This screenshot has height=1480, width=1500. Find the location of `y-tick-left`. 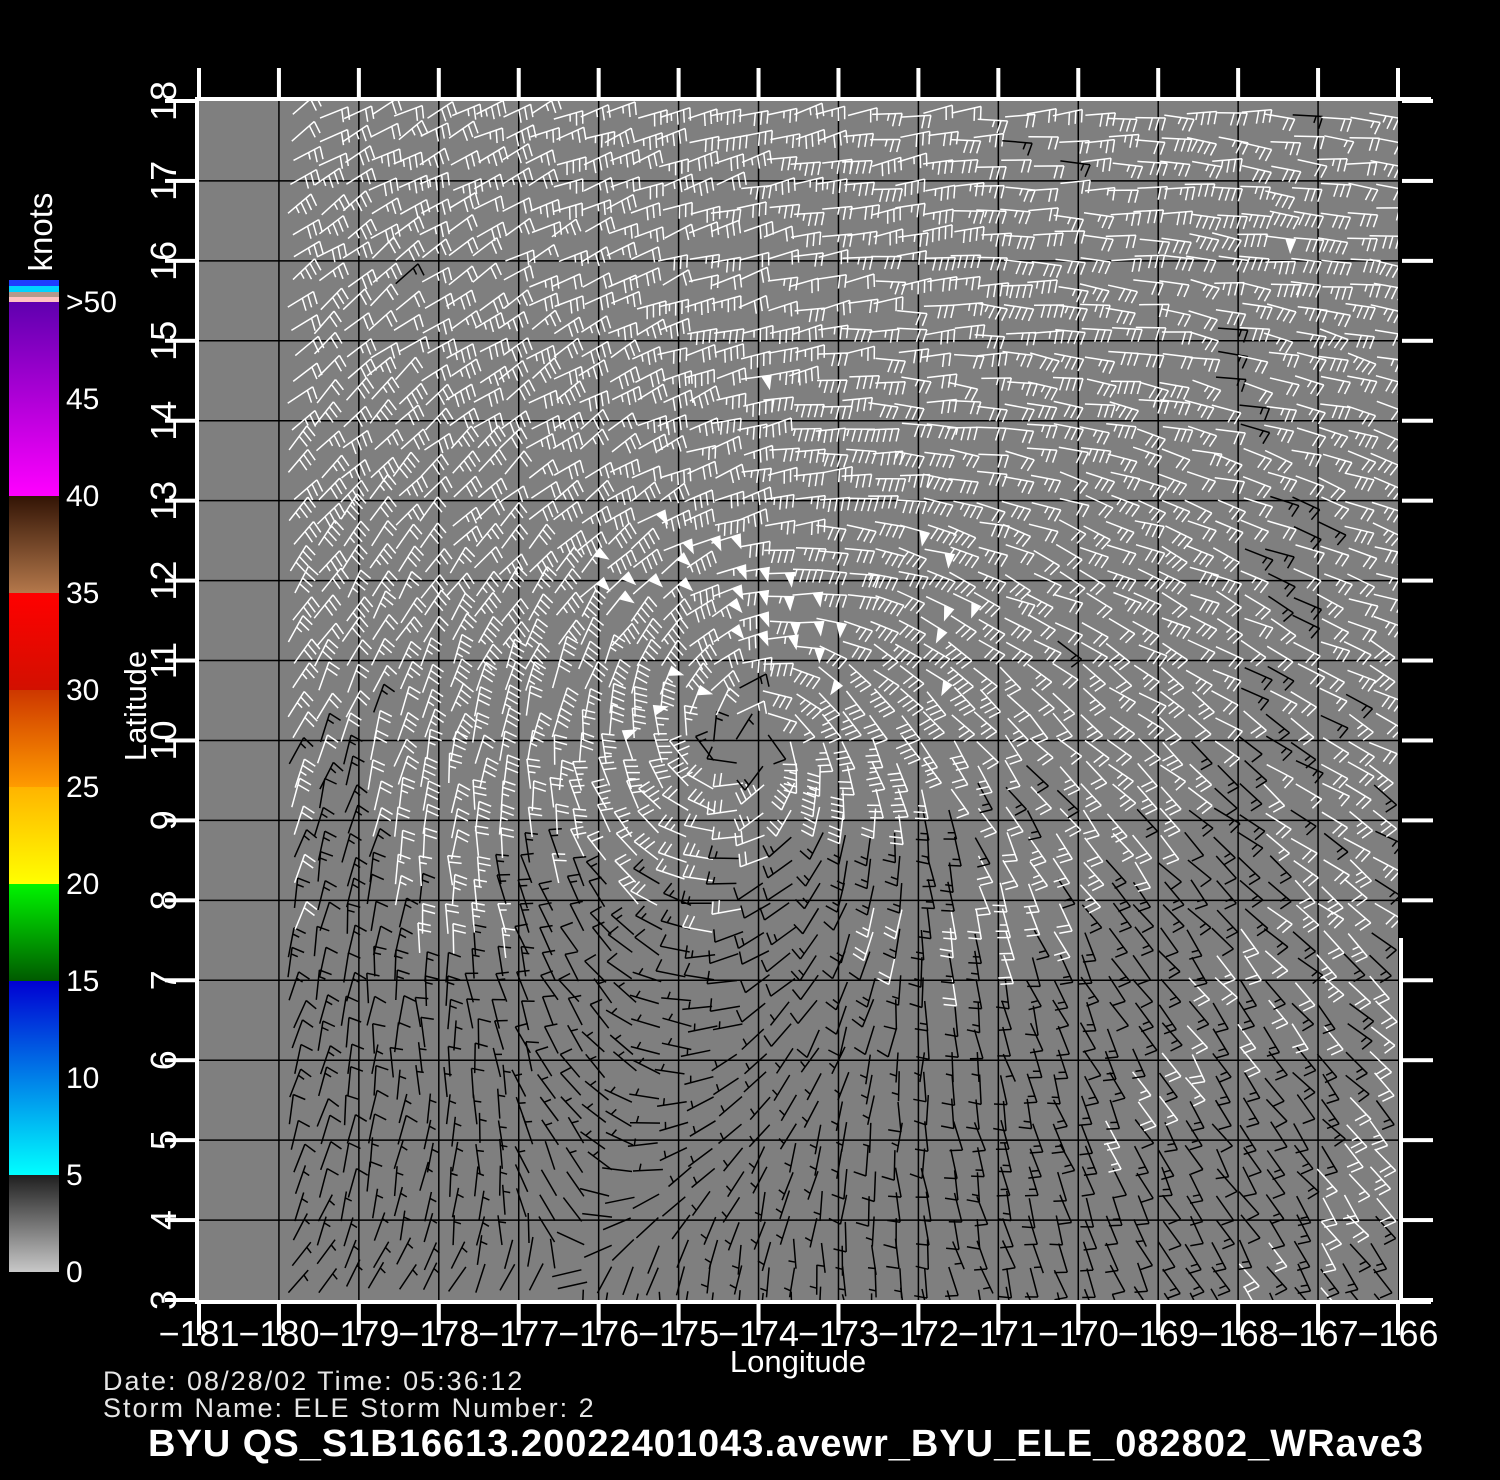

y-tick-left is located at coordinates (180, 101).